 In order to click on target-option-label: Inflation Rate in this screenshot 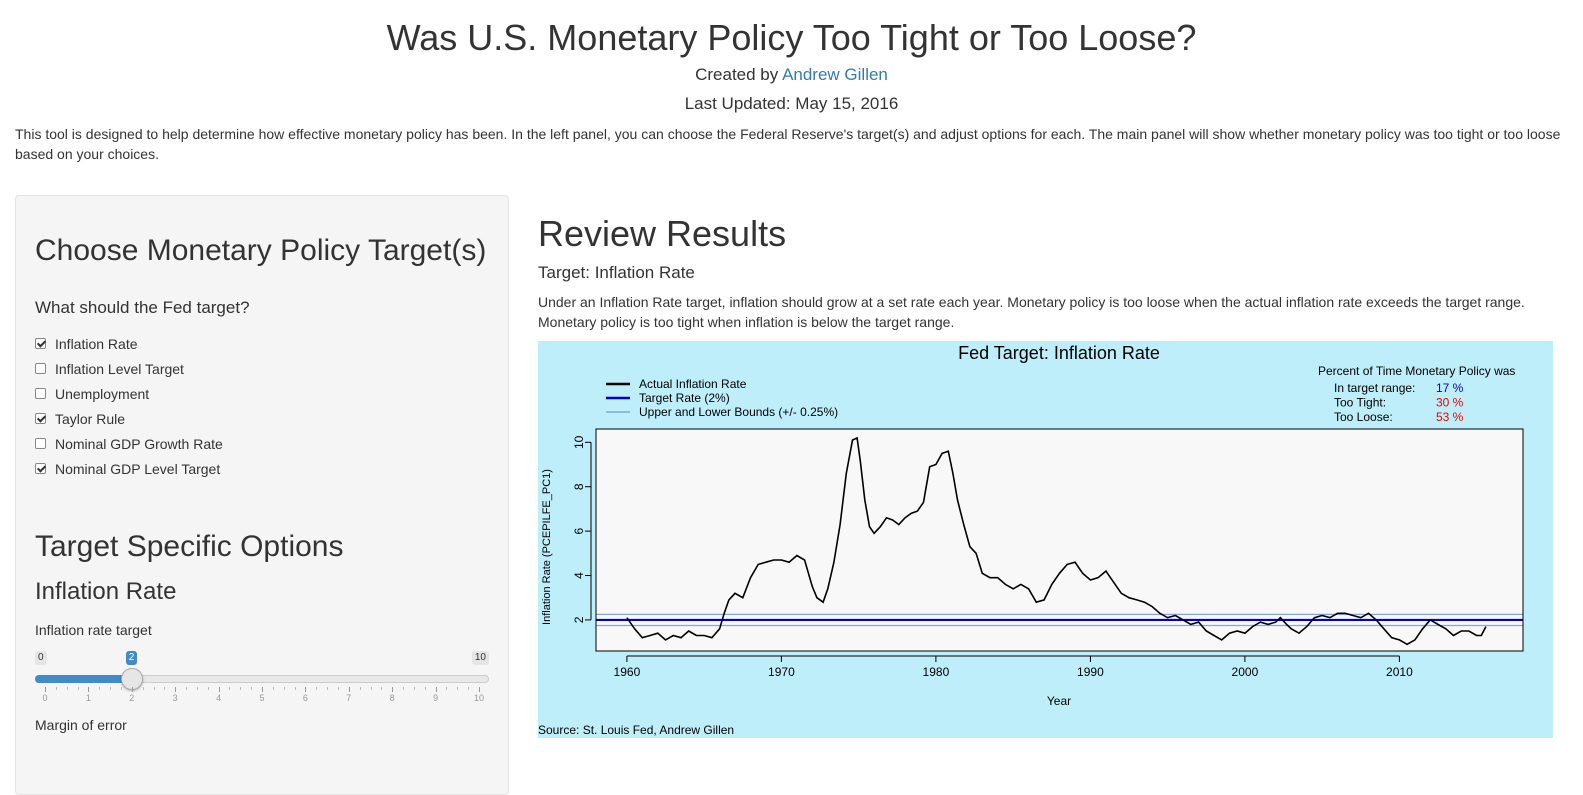, I will do `click(96, 343)`.